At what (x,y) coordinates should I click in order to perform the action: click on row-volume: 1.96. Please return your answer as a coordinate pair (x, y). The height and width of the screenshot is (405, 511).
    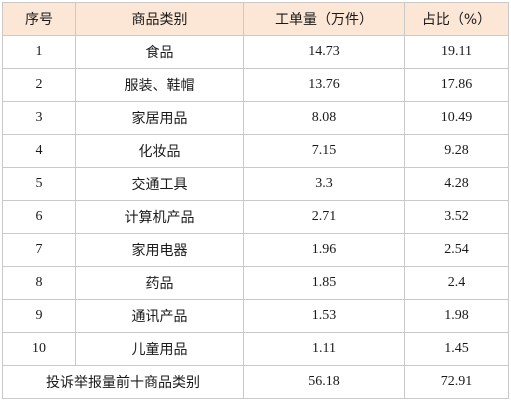
    Looking at the image, I should click on (324, 250).